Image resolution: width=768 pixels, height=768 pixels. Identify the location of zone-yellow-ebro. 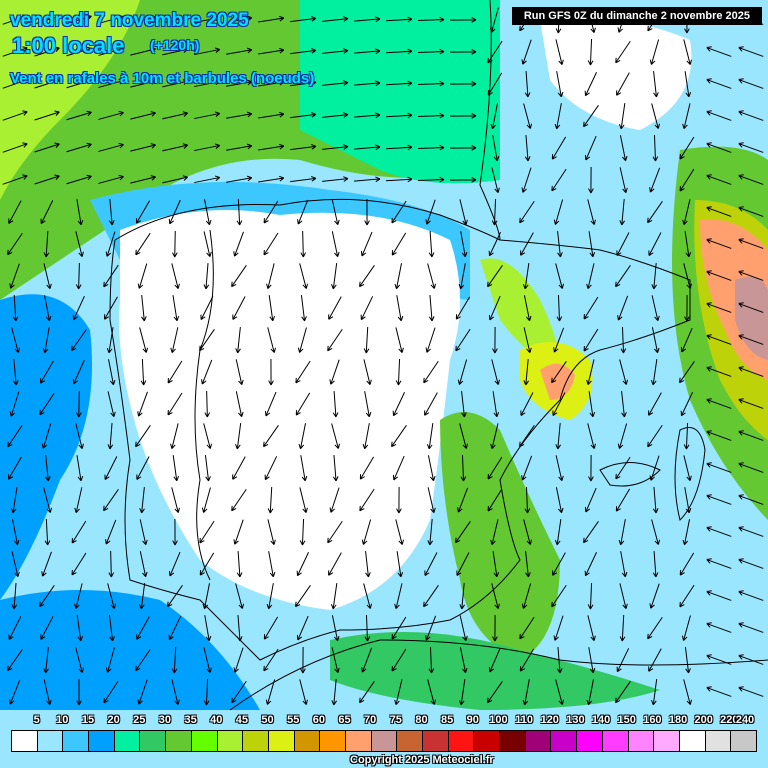
(520, 314).